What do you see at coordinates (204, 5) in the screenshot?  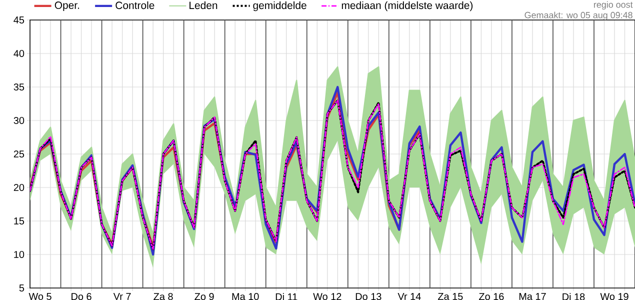 I see `legend-label: Leden` at bounding box center [204, 5].